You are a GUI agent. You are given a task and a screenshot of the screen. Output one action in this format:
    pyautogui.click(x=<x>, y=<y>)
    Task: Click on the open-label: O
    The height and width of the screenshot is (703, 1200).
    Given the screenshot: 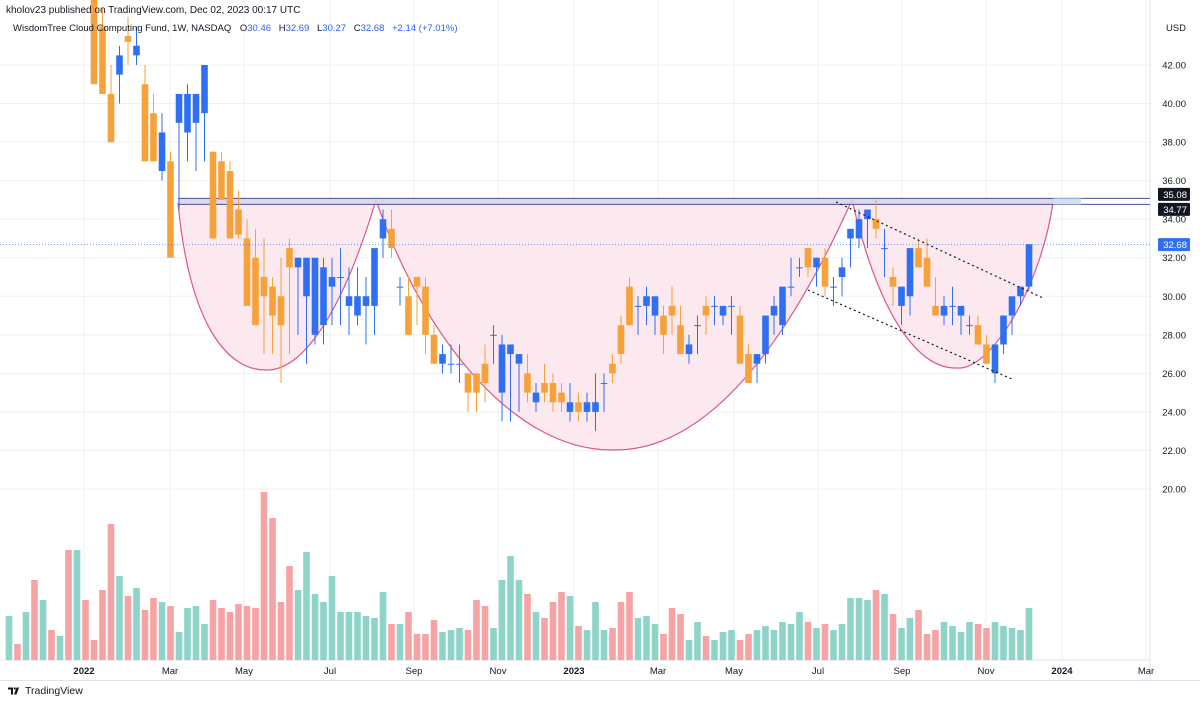 What is the action you would take?
    pyautogui.click(x=243, y=28)
    